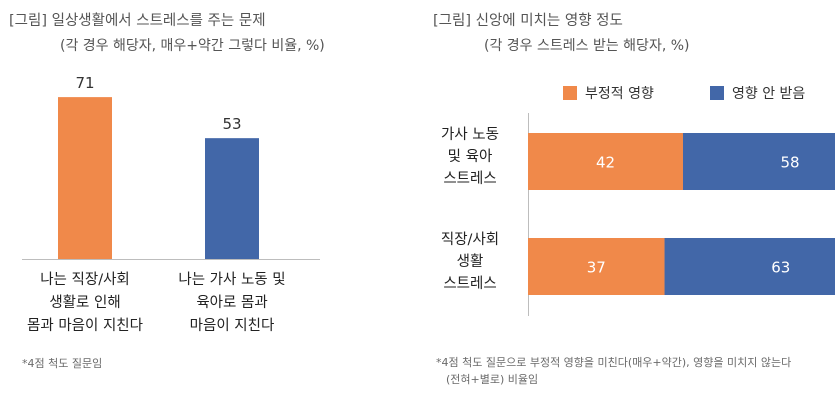  What do you see at coordinates (470, 156) in the screenshot?
I see `category-label: 및 육아` at bounding box center [470, 156].